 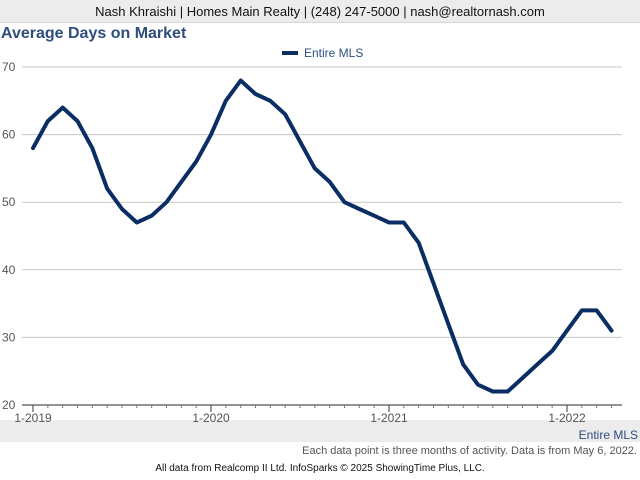 What do you see at coordinates (334, 53) in the screenshot?
I see `legend-label: Entire MLS` at bounding box center [334, 53].